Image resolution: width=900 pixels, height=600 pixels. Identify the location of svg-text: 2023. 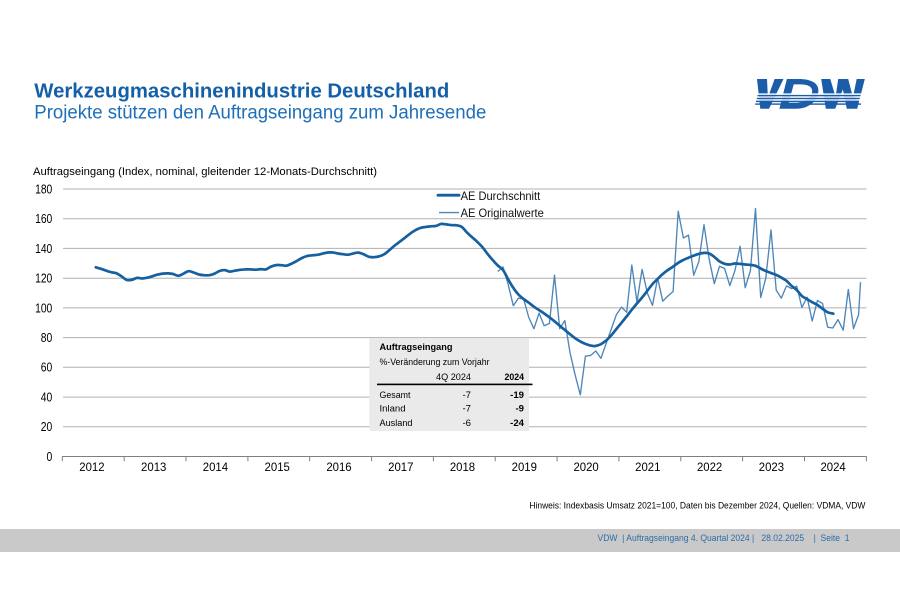
(771, 468).